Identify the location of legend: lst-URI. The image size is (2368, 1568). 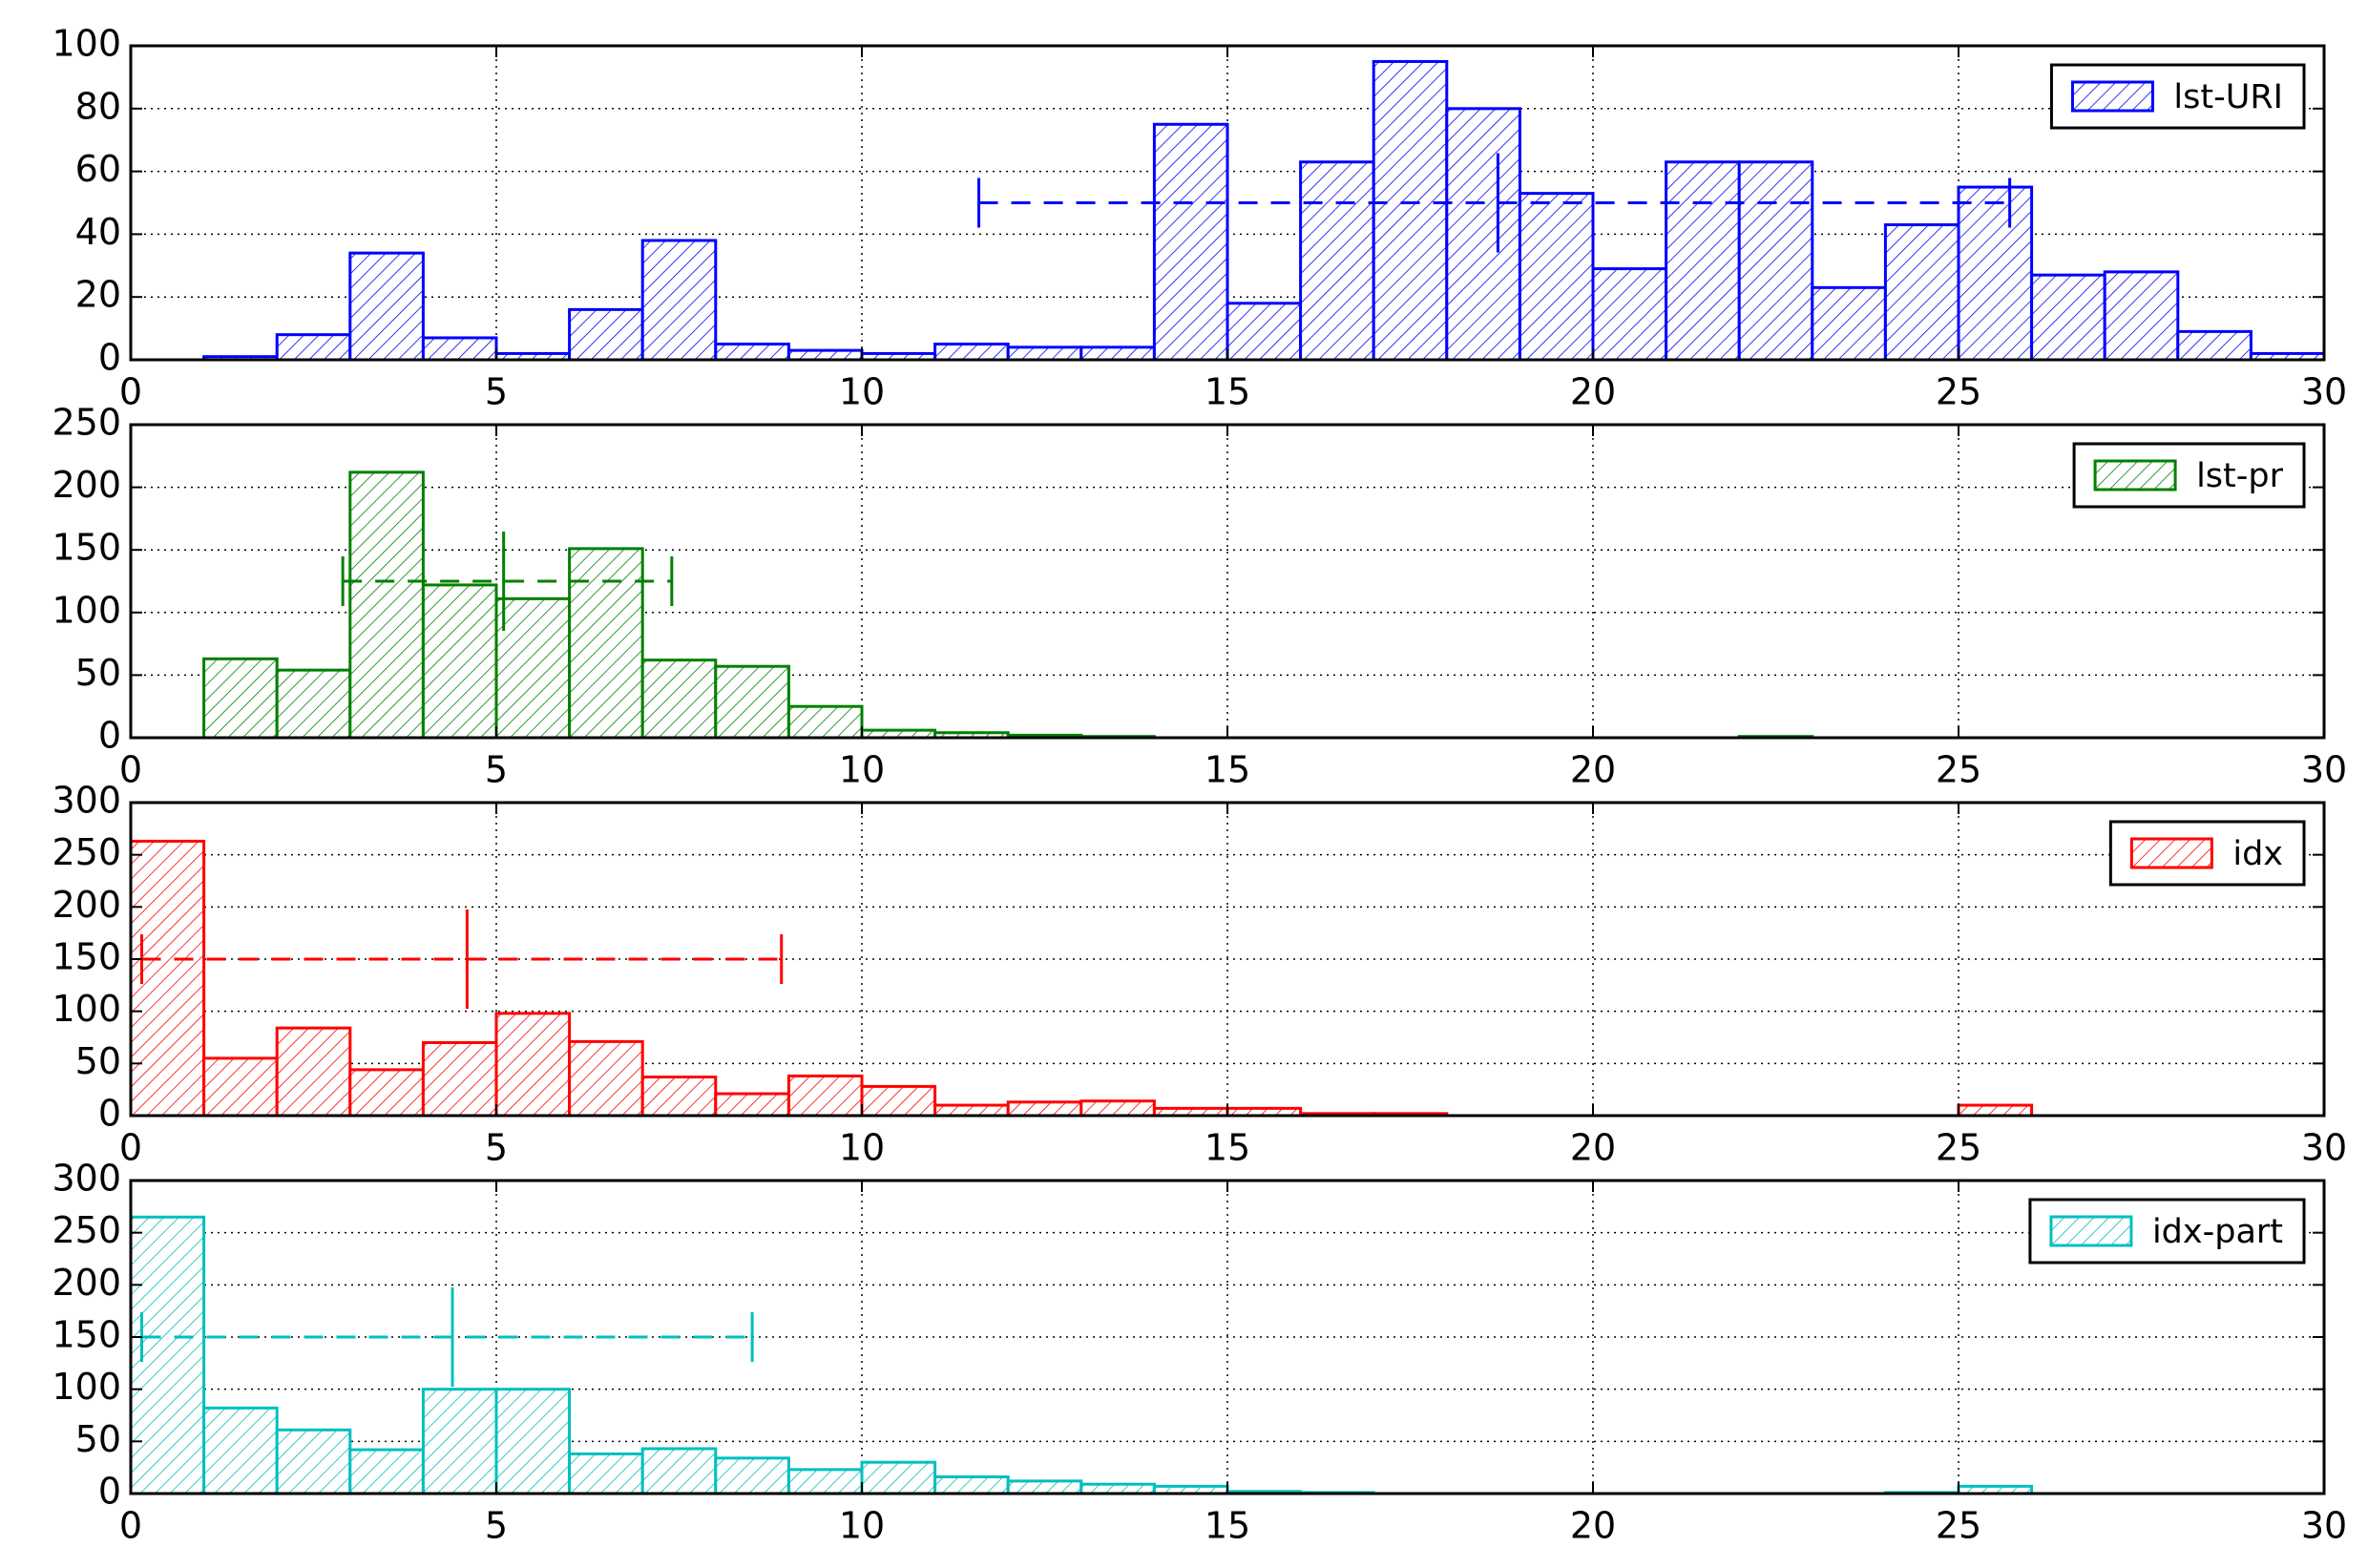
(2177, 96).